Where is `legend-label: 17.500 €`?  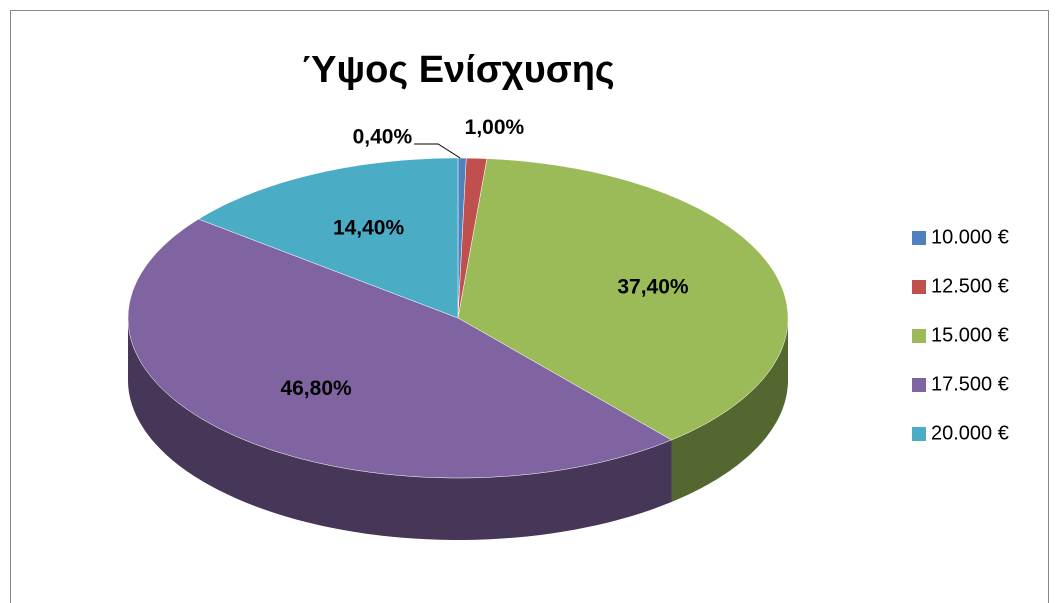 legend-label: 17.500 € is located at coordinates (970, 384).